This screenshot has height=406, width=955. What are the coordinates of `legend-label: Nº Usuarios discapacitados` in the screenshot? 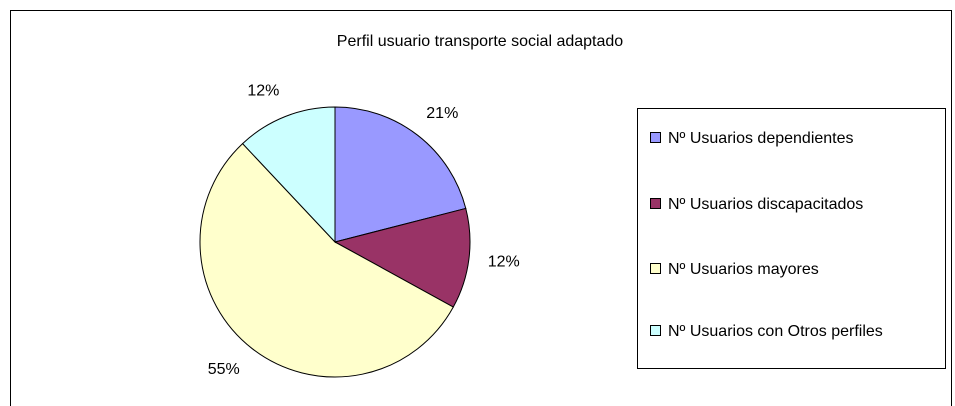 It's located at (765, 204).